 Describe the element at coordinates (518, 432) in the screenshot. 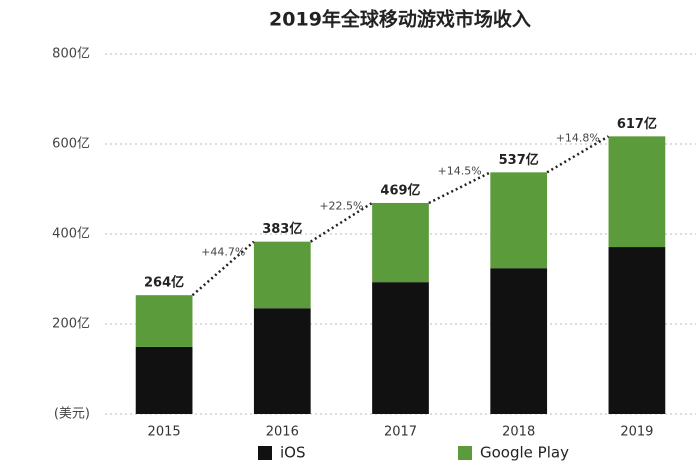

I see `x-tick-label: 2018` at that location.